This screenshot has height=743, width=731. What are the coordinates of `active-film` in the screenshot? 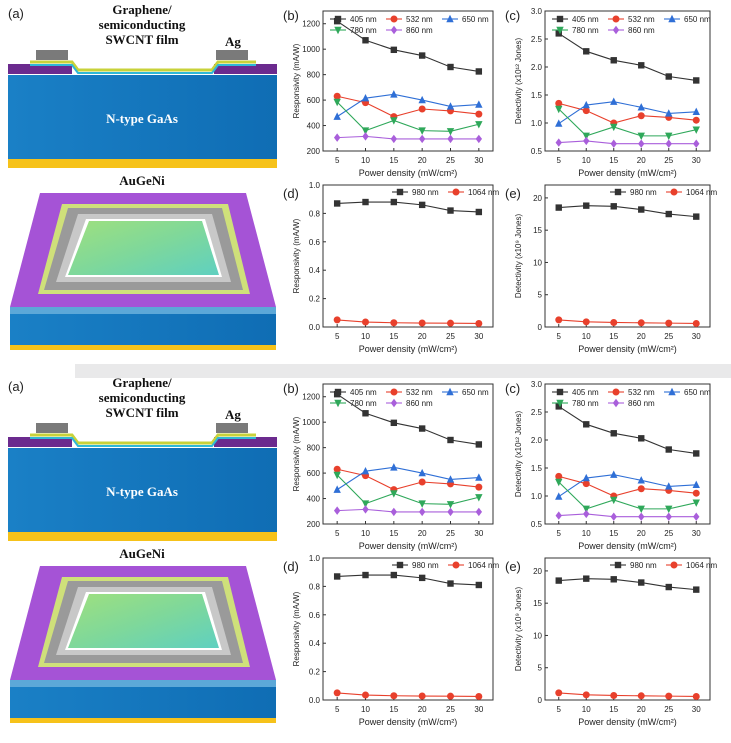 It's located at (143, 248).